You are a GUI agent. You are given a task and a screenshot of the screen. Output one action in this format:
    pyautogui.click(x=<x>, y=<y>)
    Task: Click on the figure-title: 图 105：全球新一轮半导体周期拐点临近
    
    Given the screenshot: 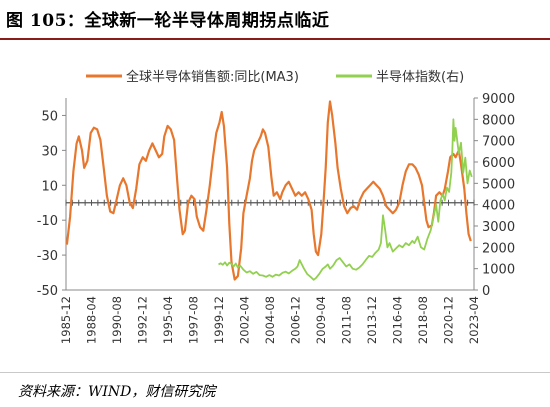 What is the action you would take?
    pyautogui.click(x=168, y=21)
    